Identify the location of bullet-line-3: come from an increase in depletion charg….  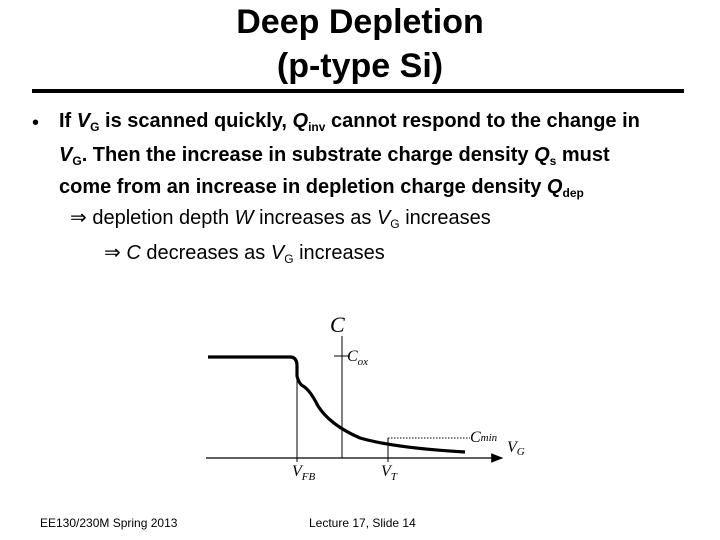
(321, 188).